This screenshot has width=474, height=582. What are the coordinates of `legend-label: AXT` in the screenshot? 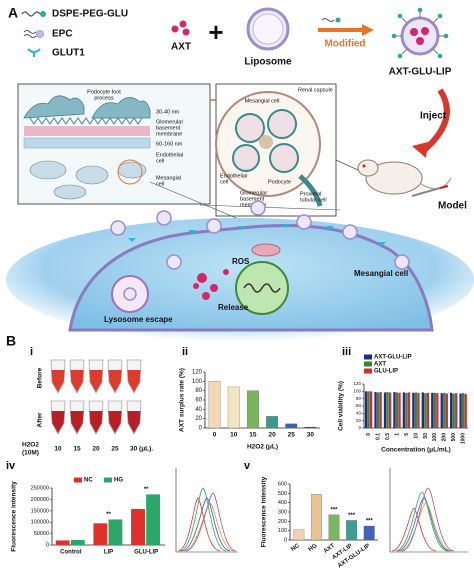 It's located at (380, 365).